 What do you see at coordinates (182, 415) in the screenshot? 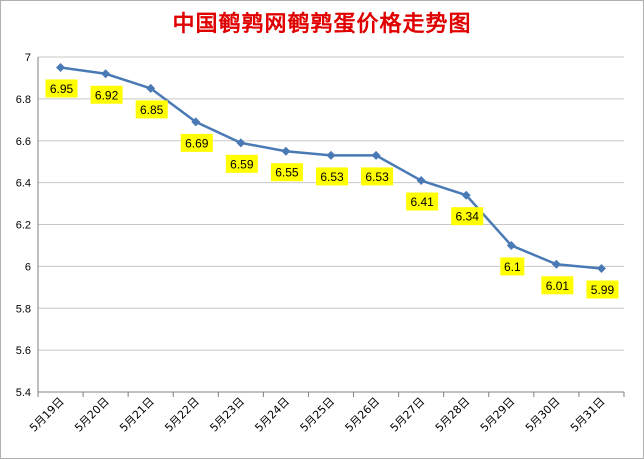
I see `x-tick-label: 5月22日` at bounding box center [182, 415].